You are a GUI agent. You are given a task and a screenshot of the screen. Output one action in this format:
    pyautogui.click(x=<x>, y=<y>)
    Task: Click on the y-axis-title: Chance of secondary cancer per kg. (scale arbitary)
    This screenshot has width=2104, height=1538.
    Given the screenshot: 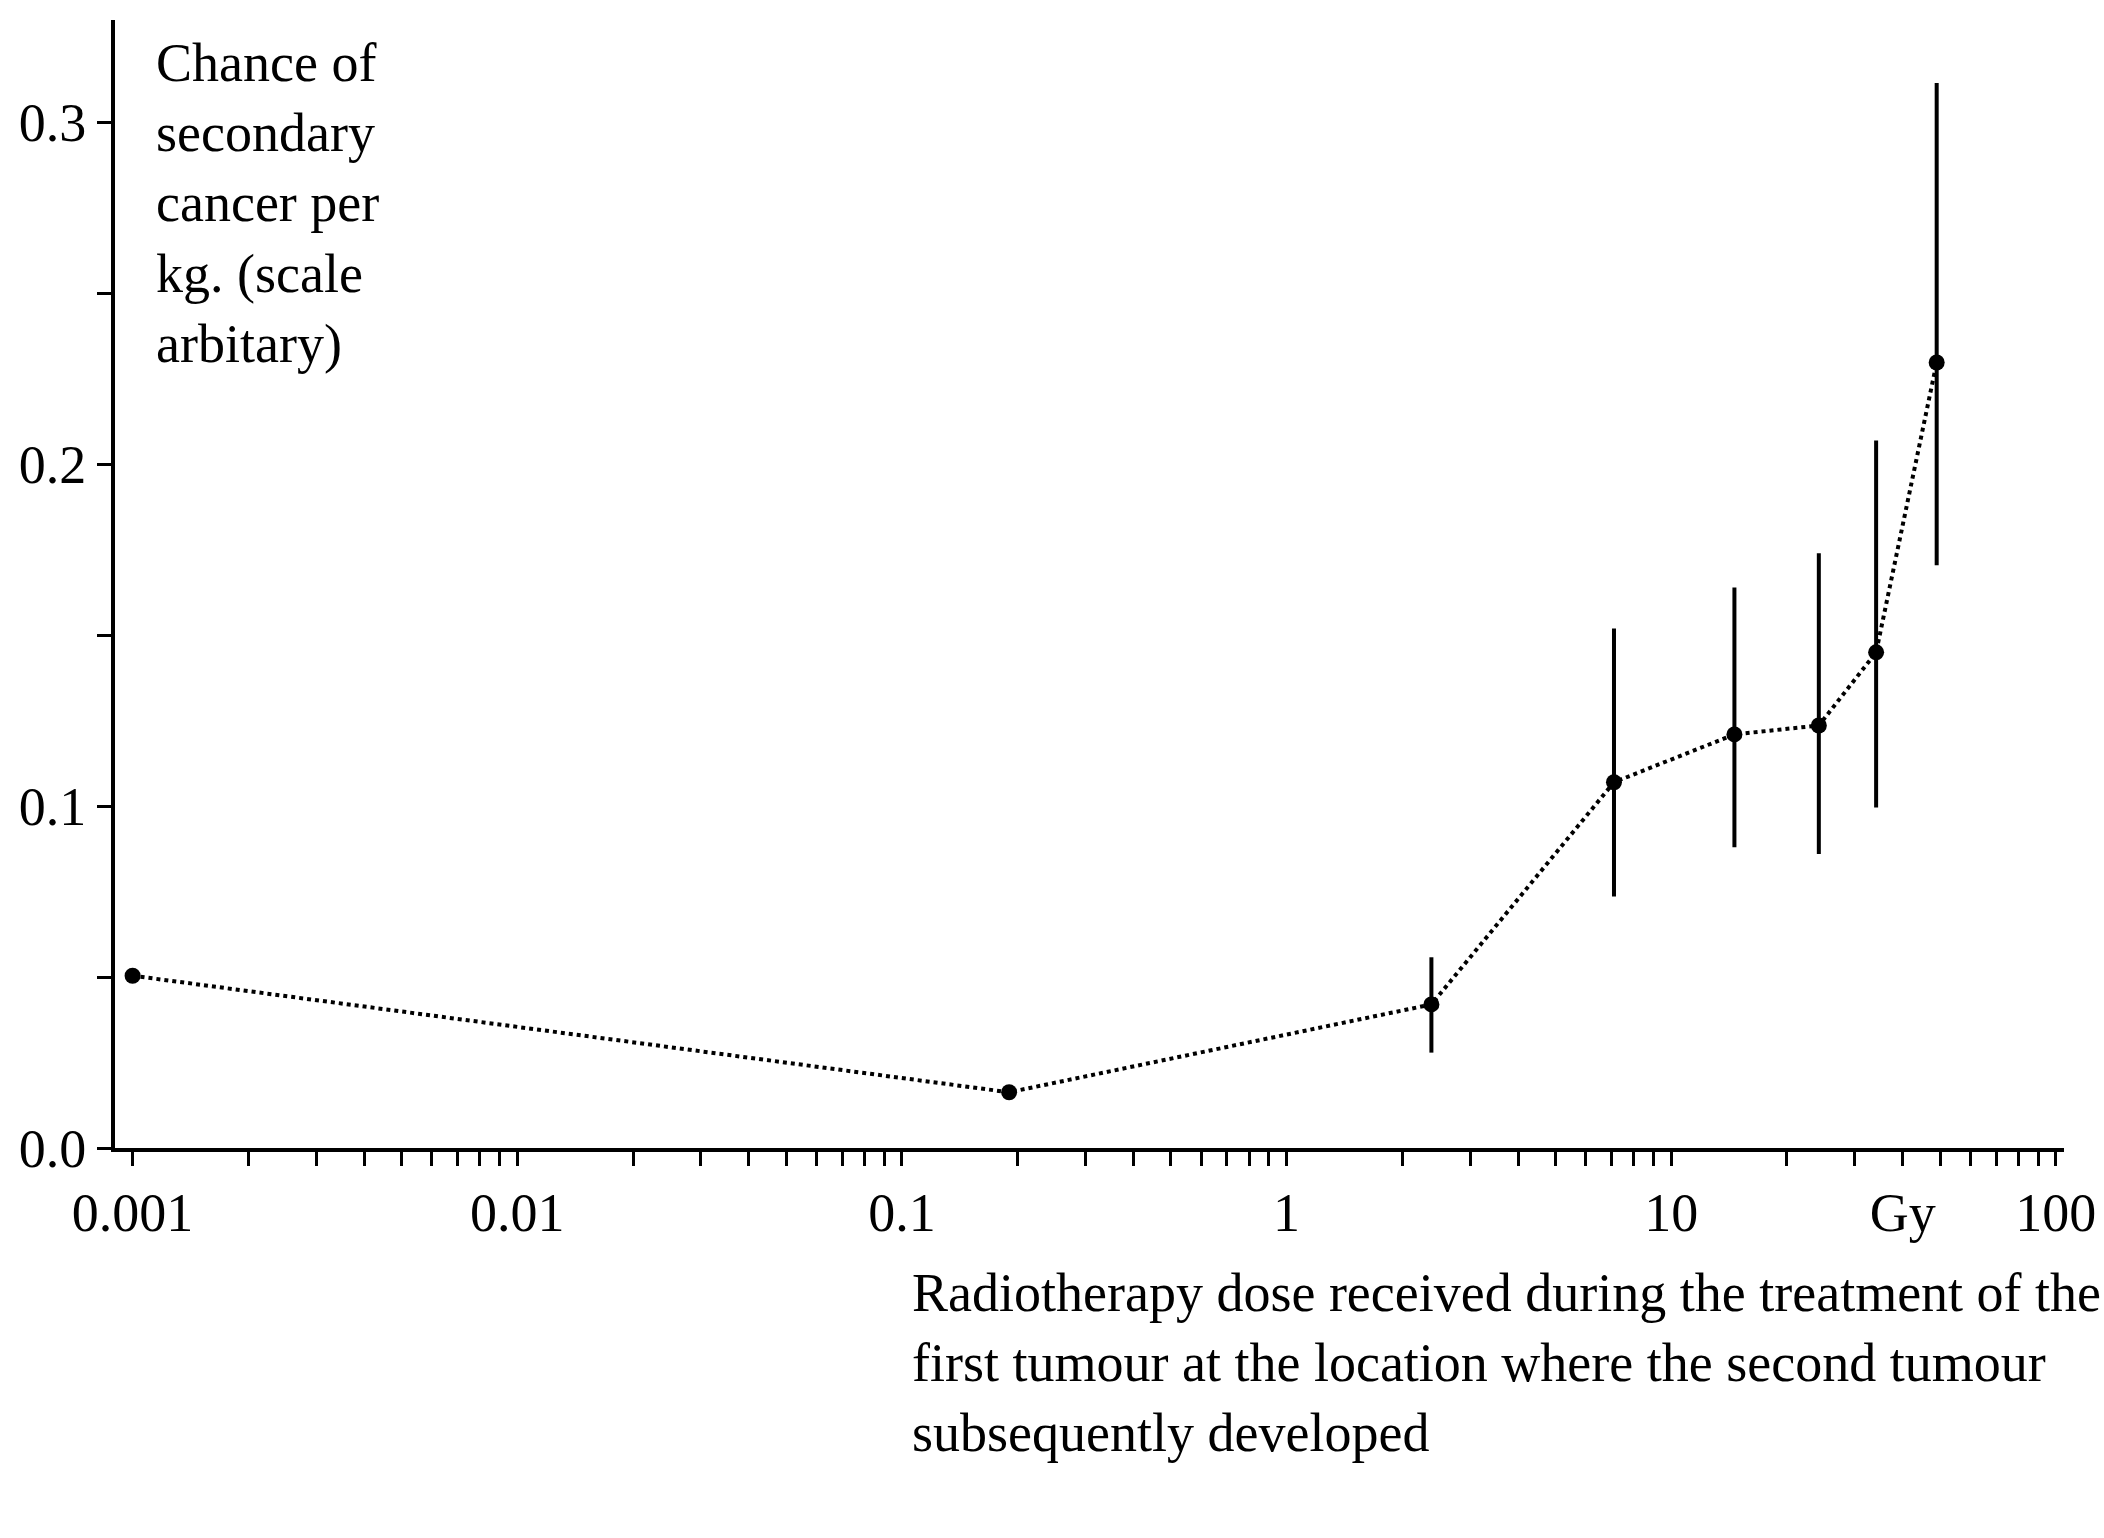 What is the action you would take?
    pyautogui.click(x=268, y=203)
    